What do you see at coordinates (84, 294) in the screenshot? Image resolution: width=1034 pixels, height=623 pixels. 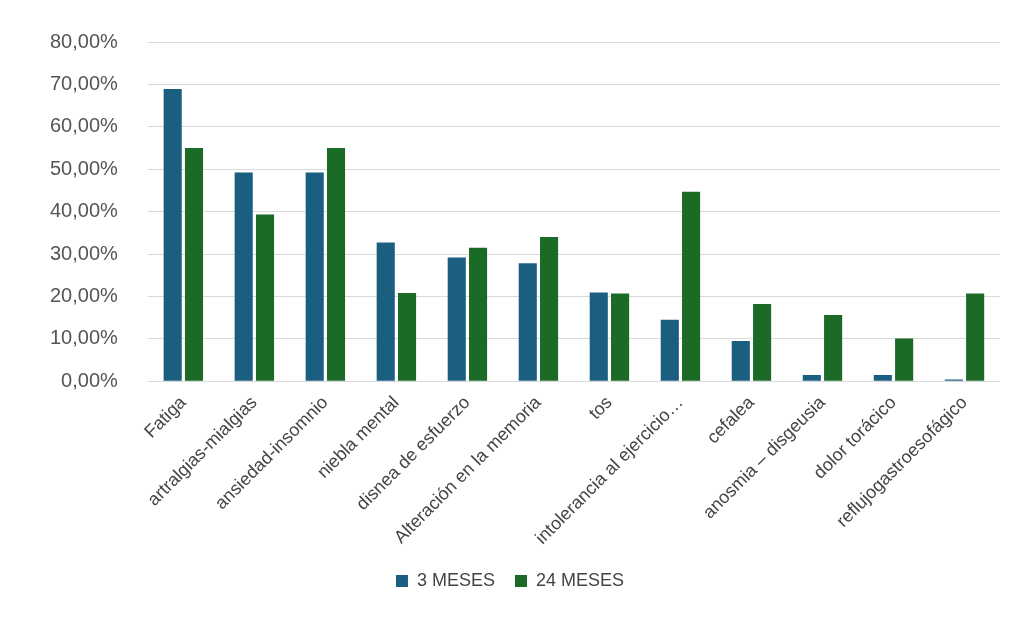 I see `y-tick-label: 20,00%` at bounding box center [84, 294].